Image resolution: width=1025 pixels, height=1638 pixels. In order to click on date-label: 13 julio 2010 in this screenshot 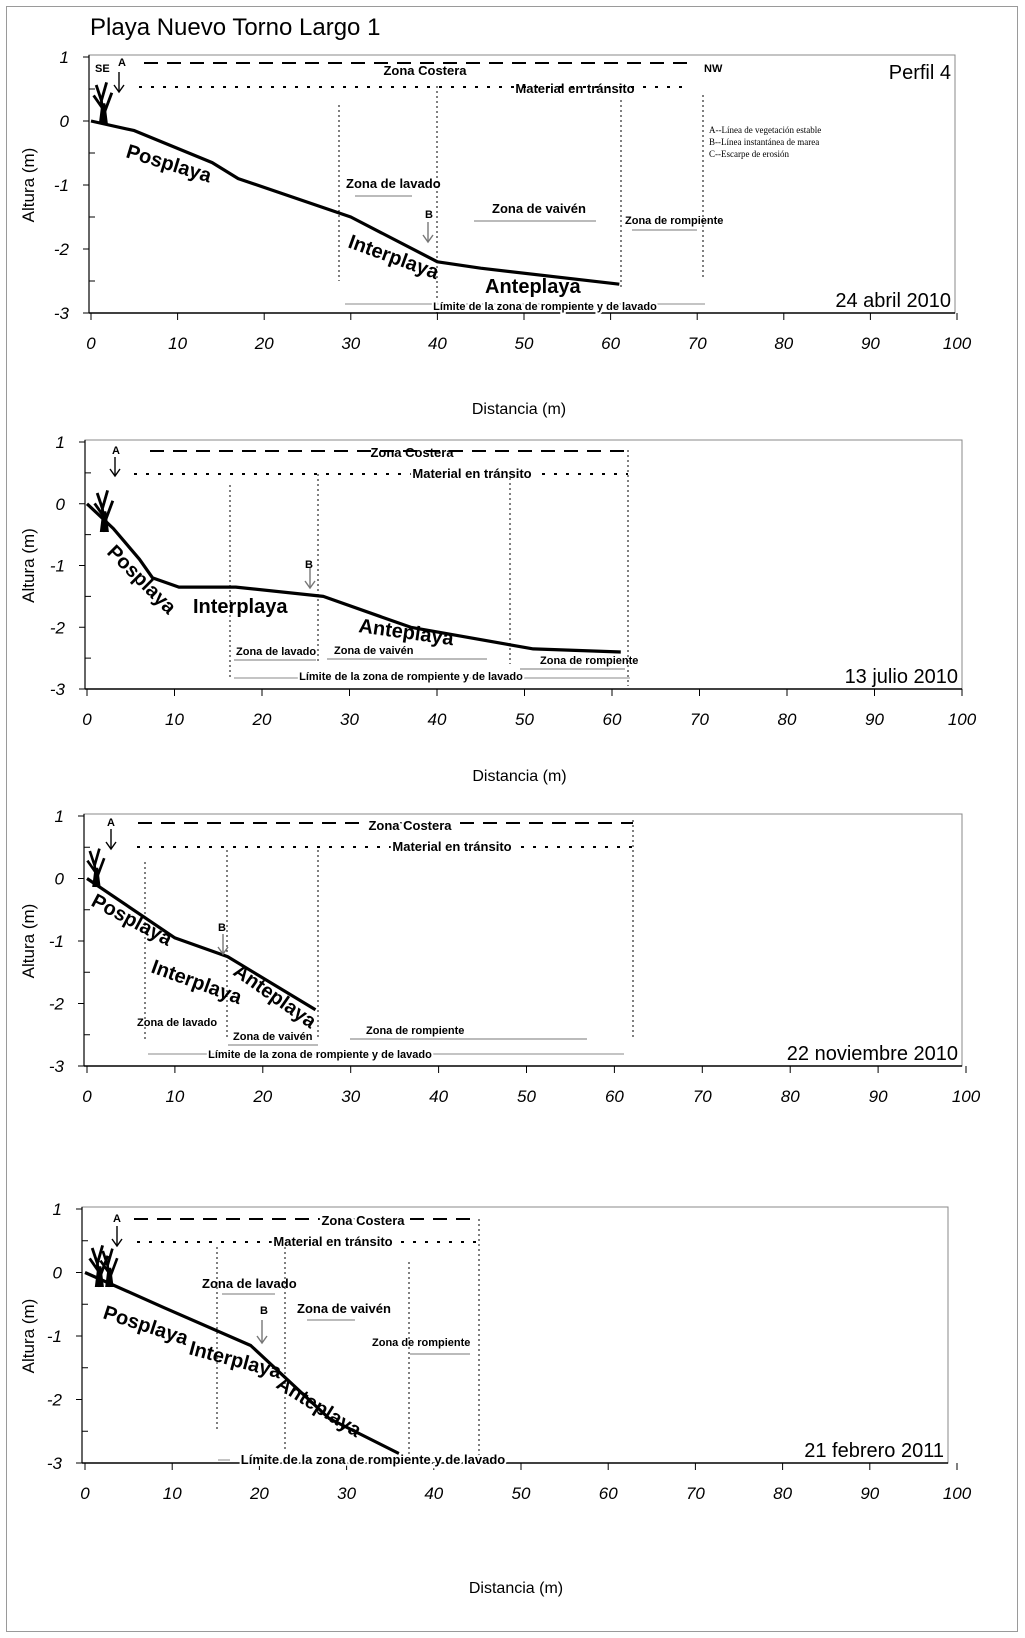, I will do `click(901, 677)`.